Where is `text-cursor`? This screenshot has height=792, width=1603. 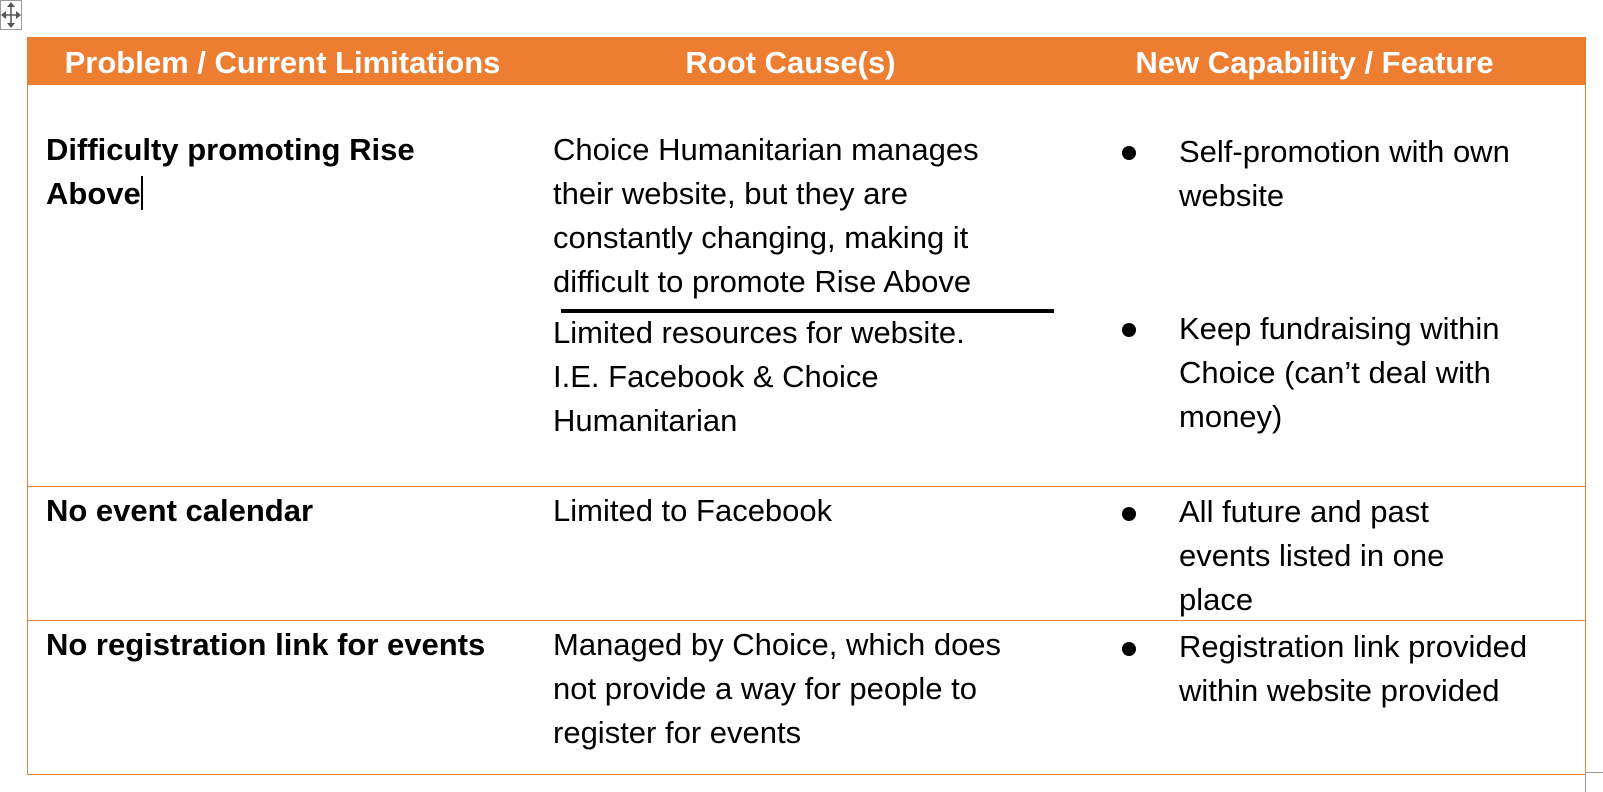 text-cursor is located at coordinates (141, 193).